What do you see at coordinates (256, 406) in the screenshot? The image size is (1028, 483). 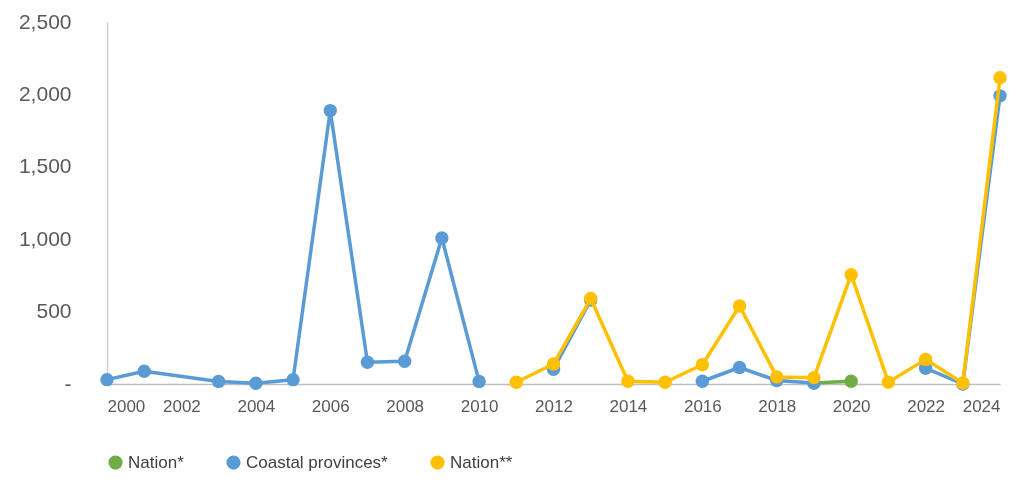 I see `x-tick-label: 2004` at bounding box center [256, 406].